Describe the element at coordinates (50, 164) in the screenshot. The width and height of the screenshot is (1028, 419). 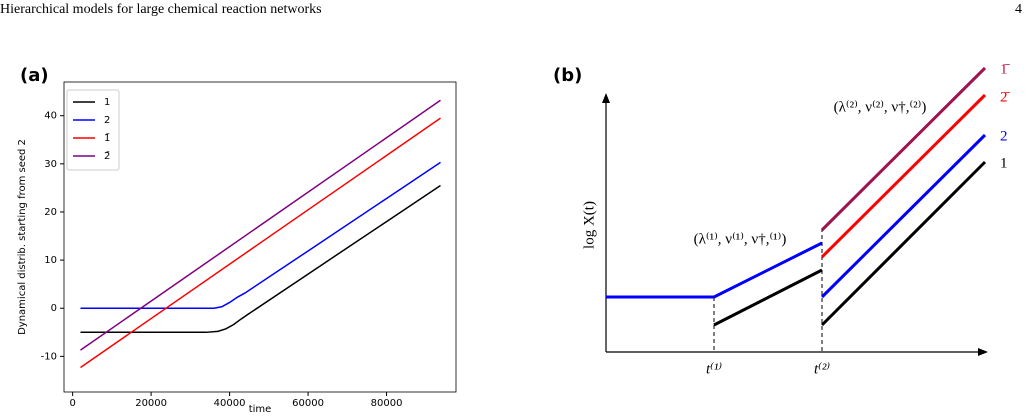
I see `y-tick-label: 30` at that location.